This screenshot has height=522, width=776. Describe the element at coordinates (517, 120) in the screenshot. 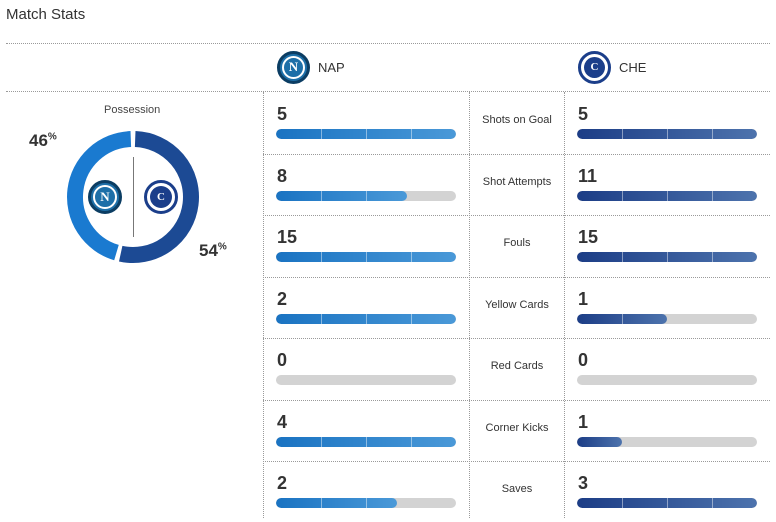

I see `stat-label: Shots on Goal` at that location.